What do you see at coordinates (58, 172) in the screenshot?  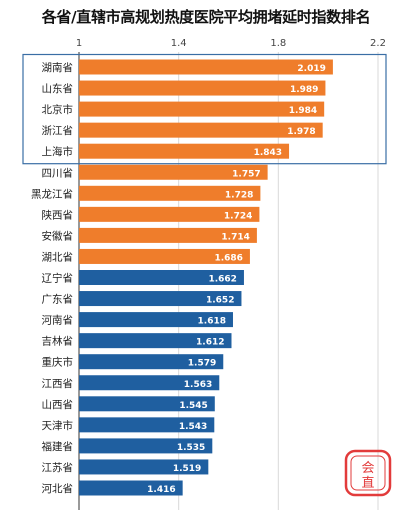 I see `category-label: 四川省` at bounding box center [58, 172].